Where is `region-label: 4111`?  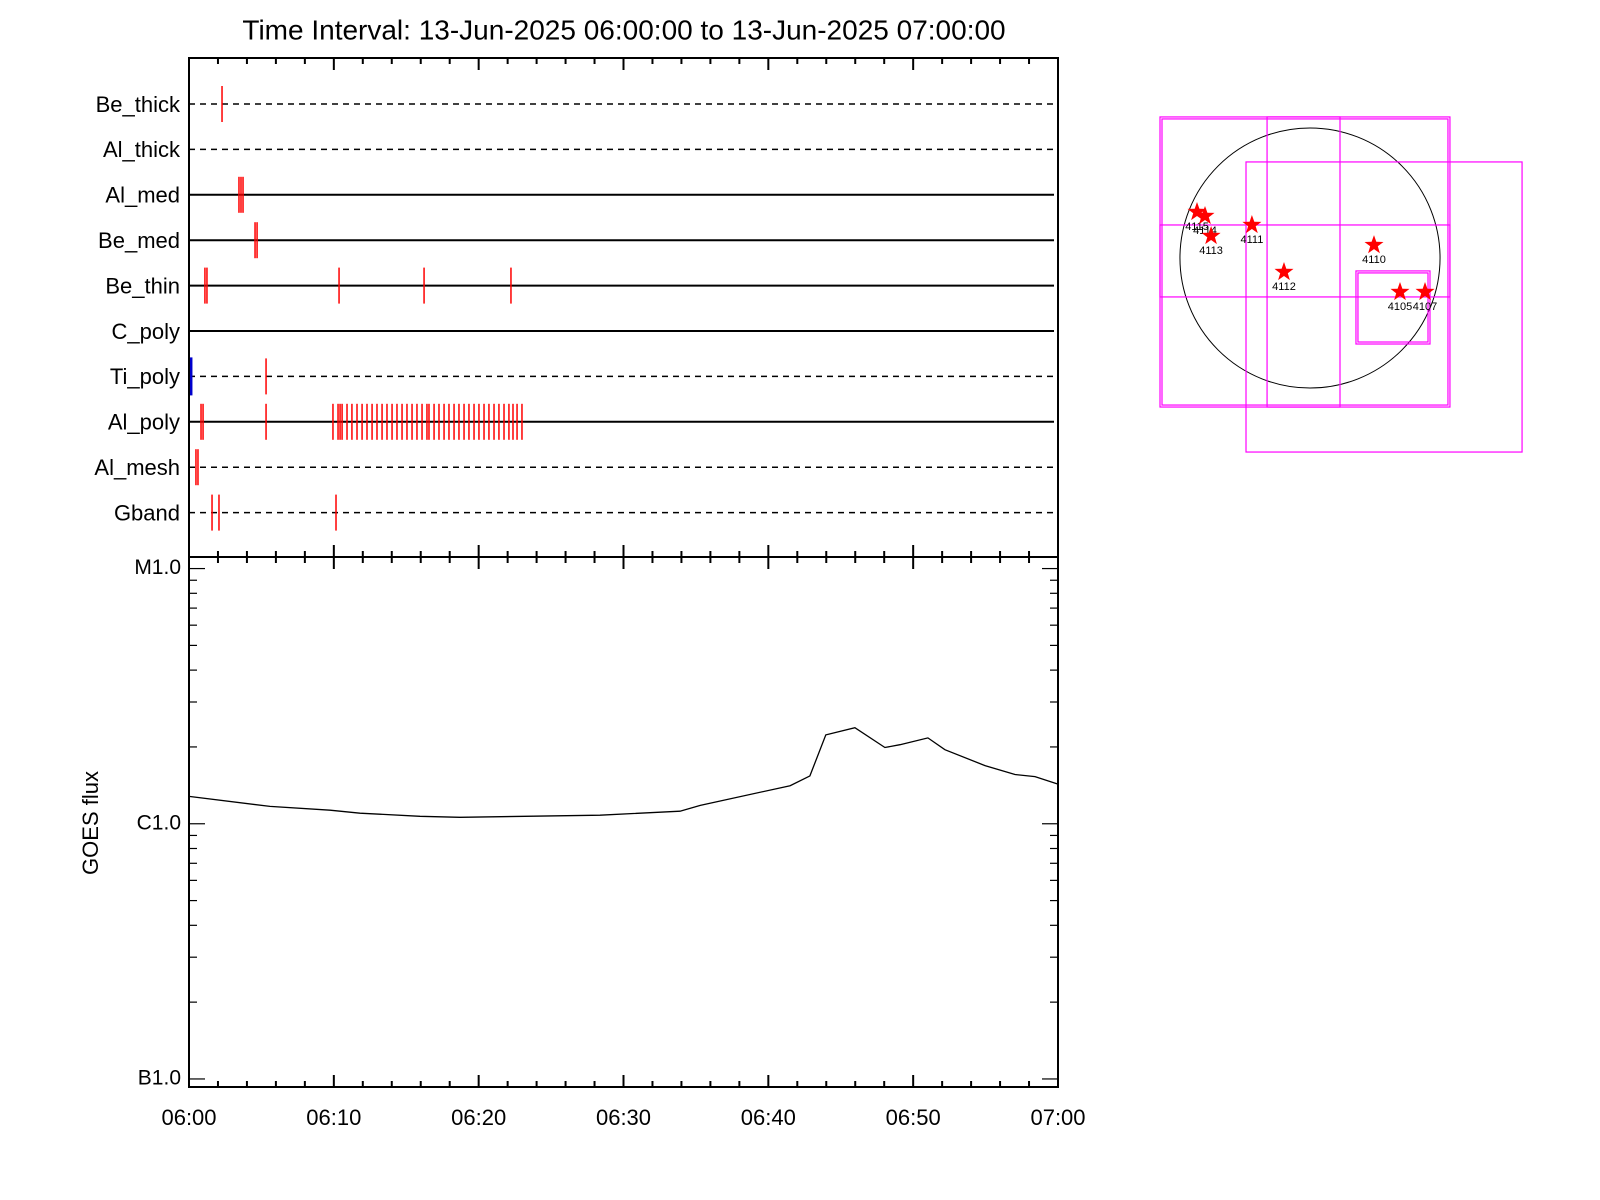 region-label: 4111 is located at coordinates (1252, 240).